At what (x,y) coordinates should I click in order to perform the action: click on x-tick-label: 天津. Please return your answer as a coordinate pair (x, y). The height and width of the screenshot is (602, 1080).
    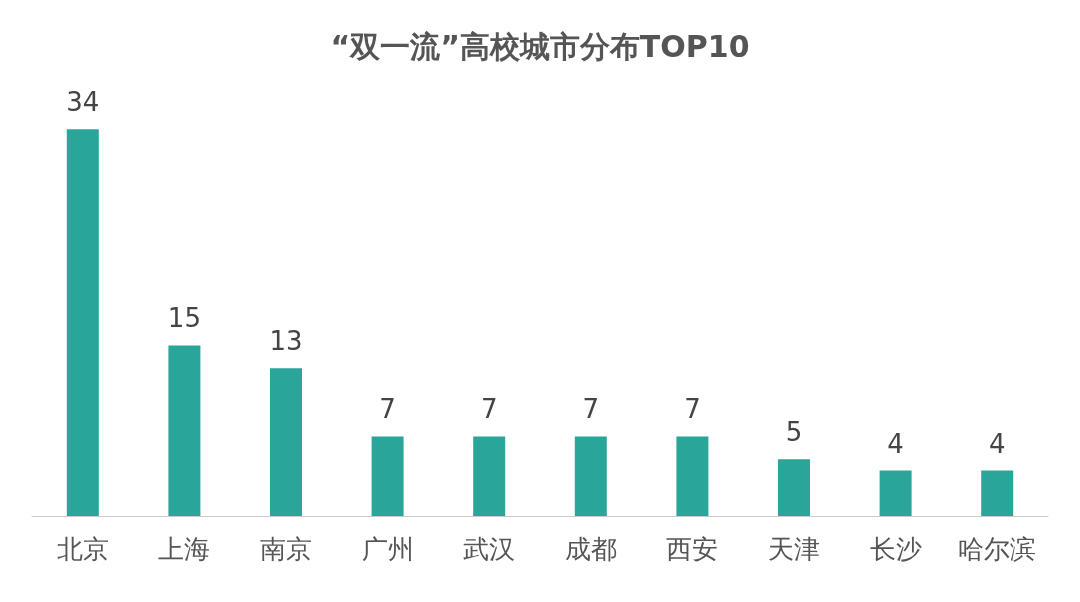
    Looking at the image, I should click on (794, 549).